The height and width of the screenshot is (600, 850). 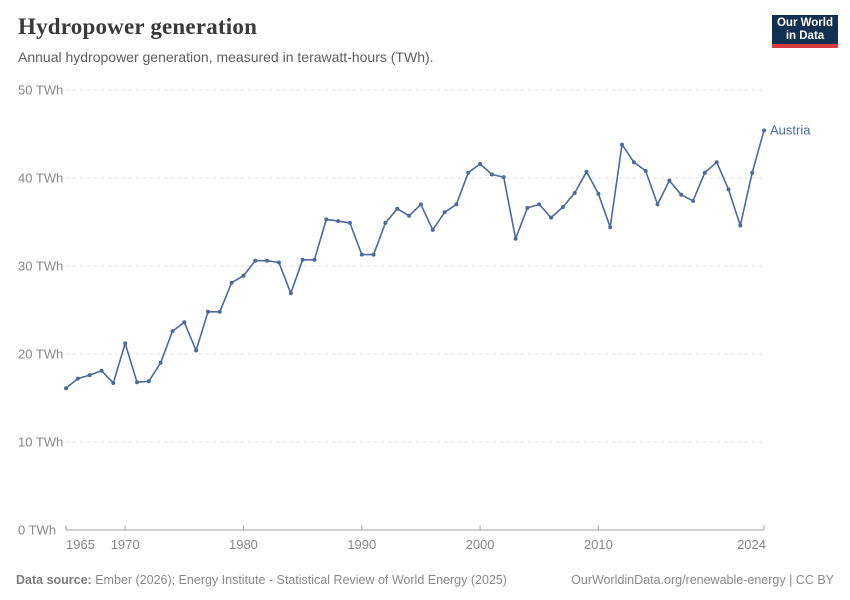 I want to click on owid-logo-line2: in Data, so click(x=805, y=35).